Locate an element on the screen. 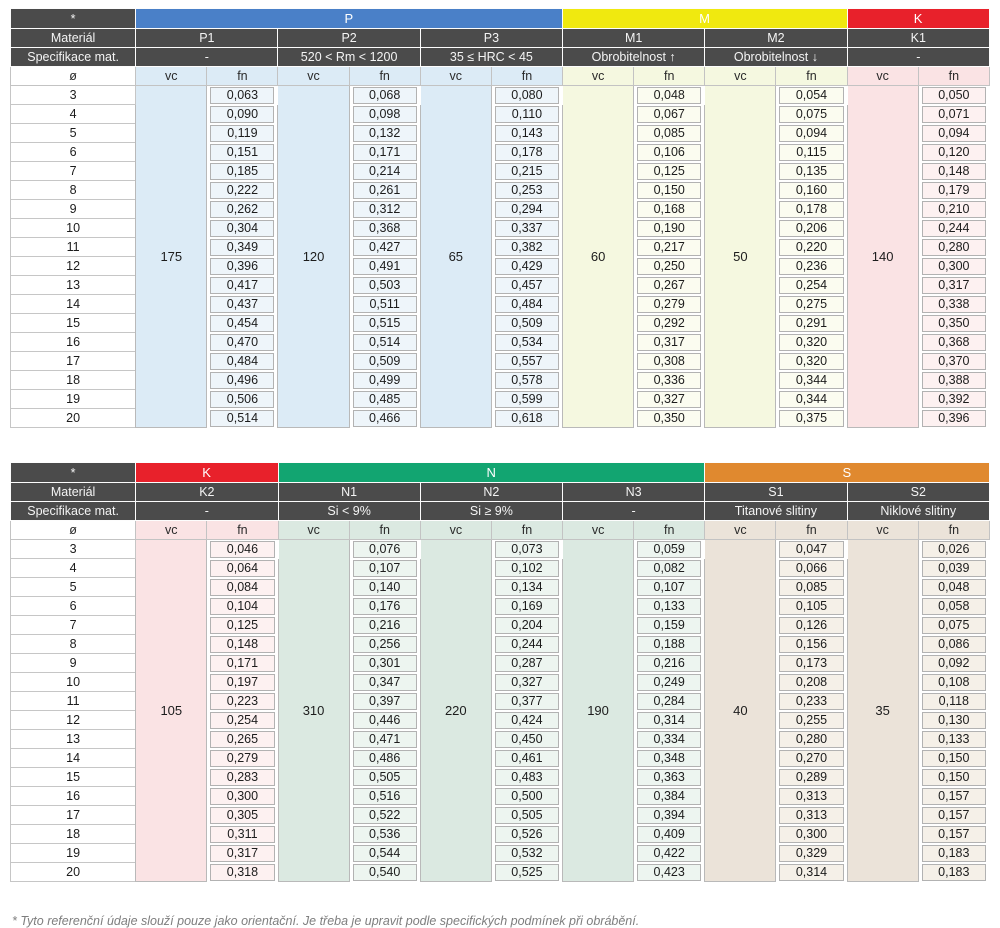  fn-value: 0,054 is located at coordinates (811, 95).